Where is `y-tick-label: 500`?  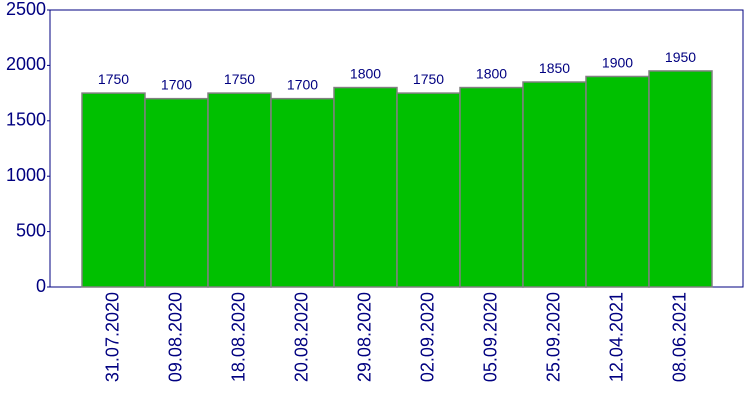
y-tick-label: 500 is located at coordinates (31, 230).